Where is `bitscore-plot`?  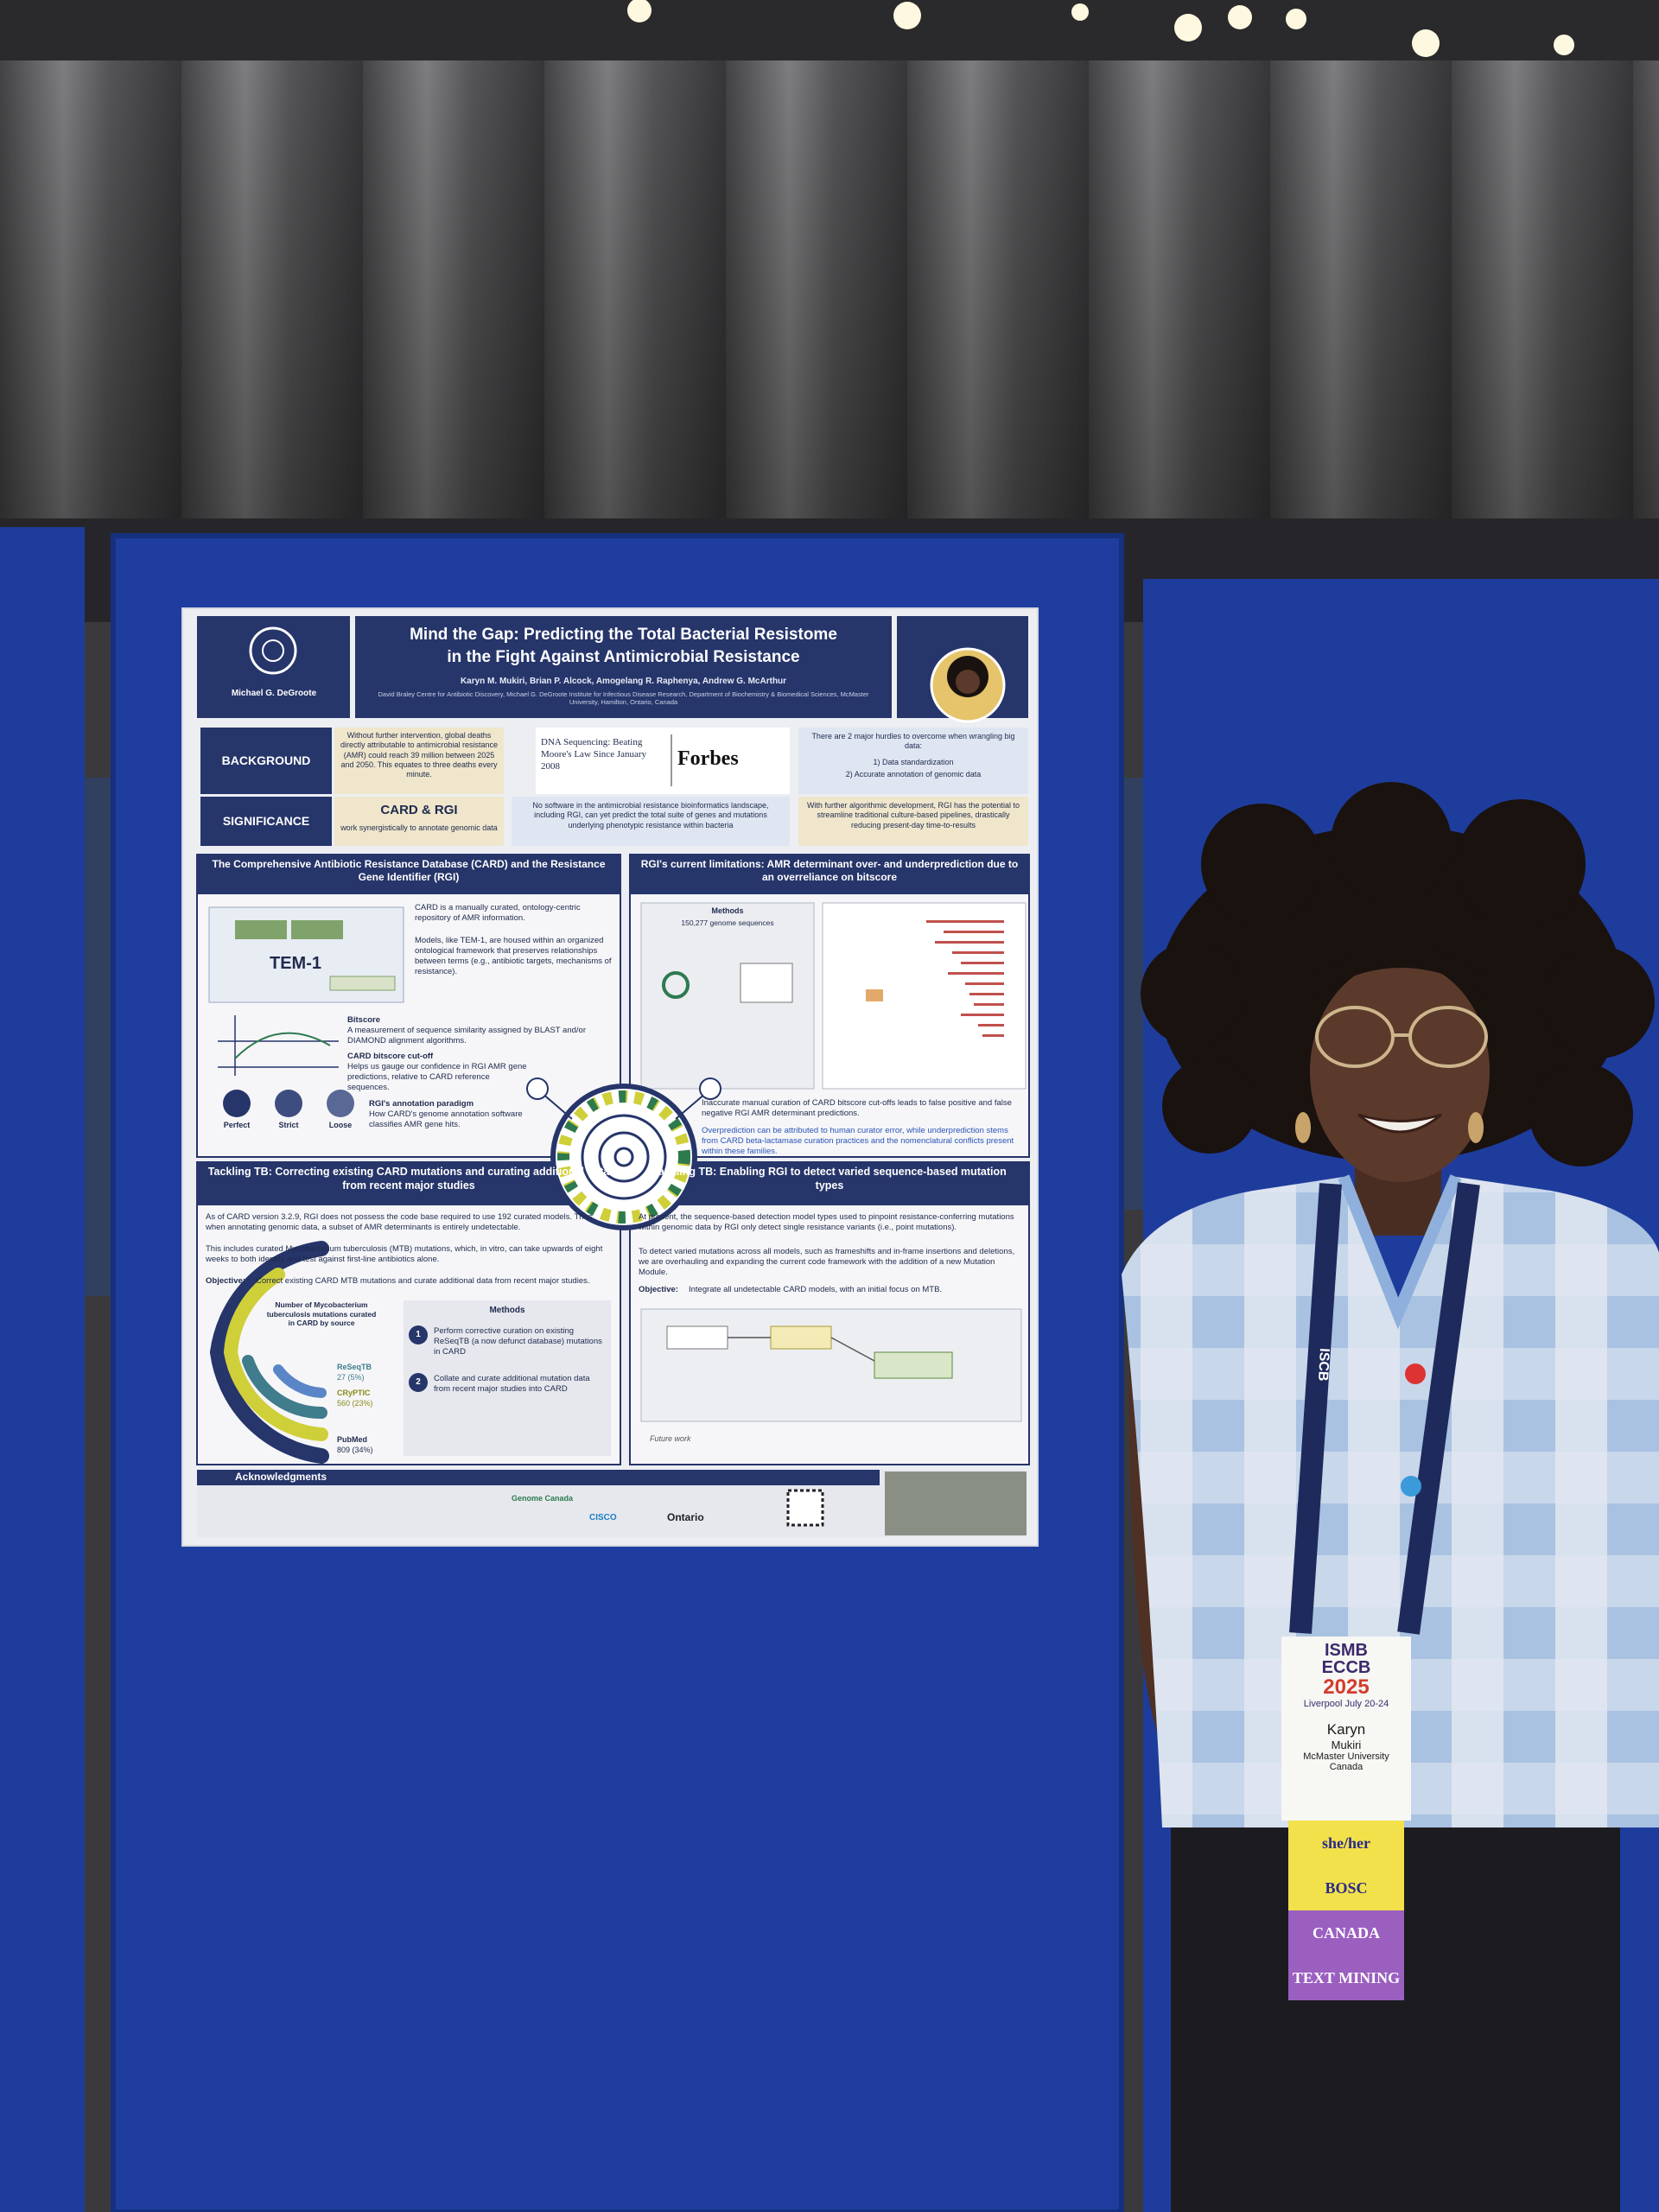
bitscore-plot is located at coordinates (278, 1045).